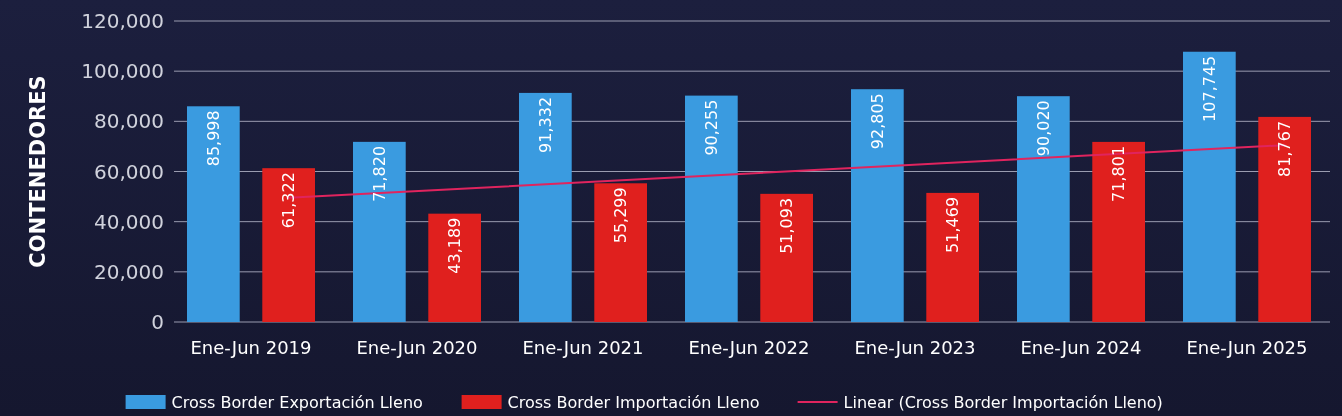  I want to click on y-tick-label: 100,000, so click(122, 71).